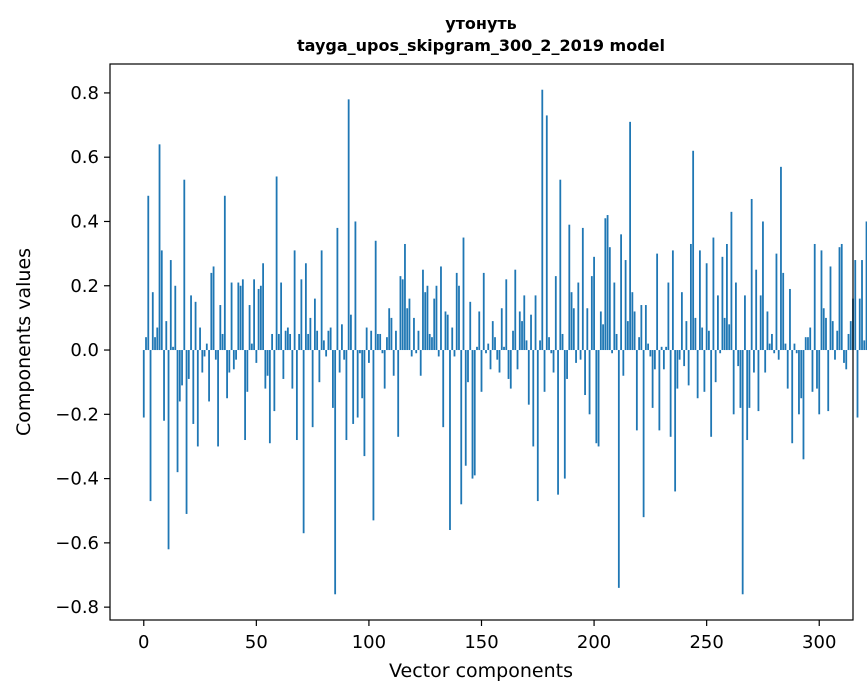  I want to click on x-tick-label: 0, so click(143, 642).